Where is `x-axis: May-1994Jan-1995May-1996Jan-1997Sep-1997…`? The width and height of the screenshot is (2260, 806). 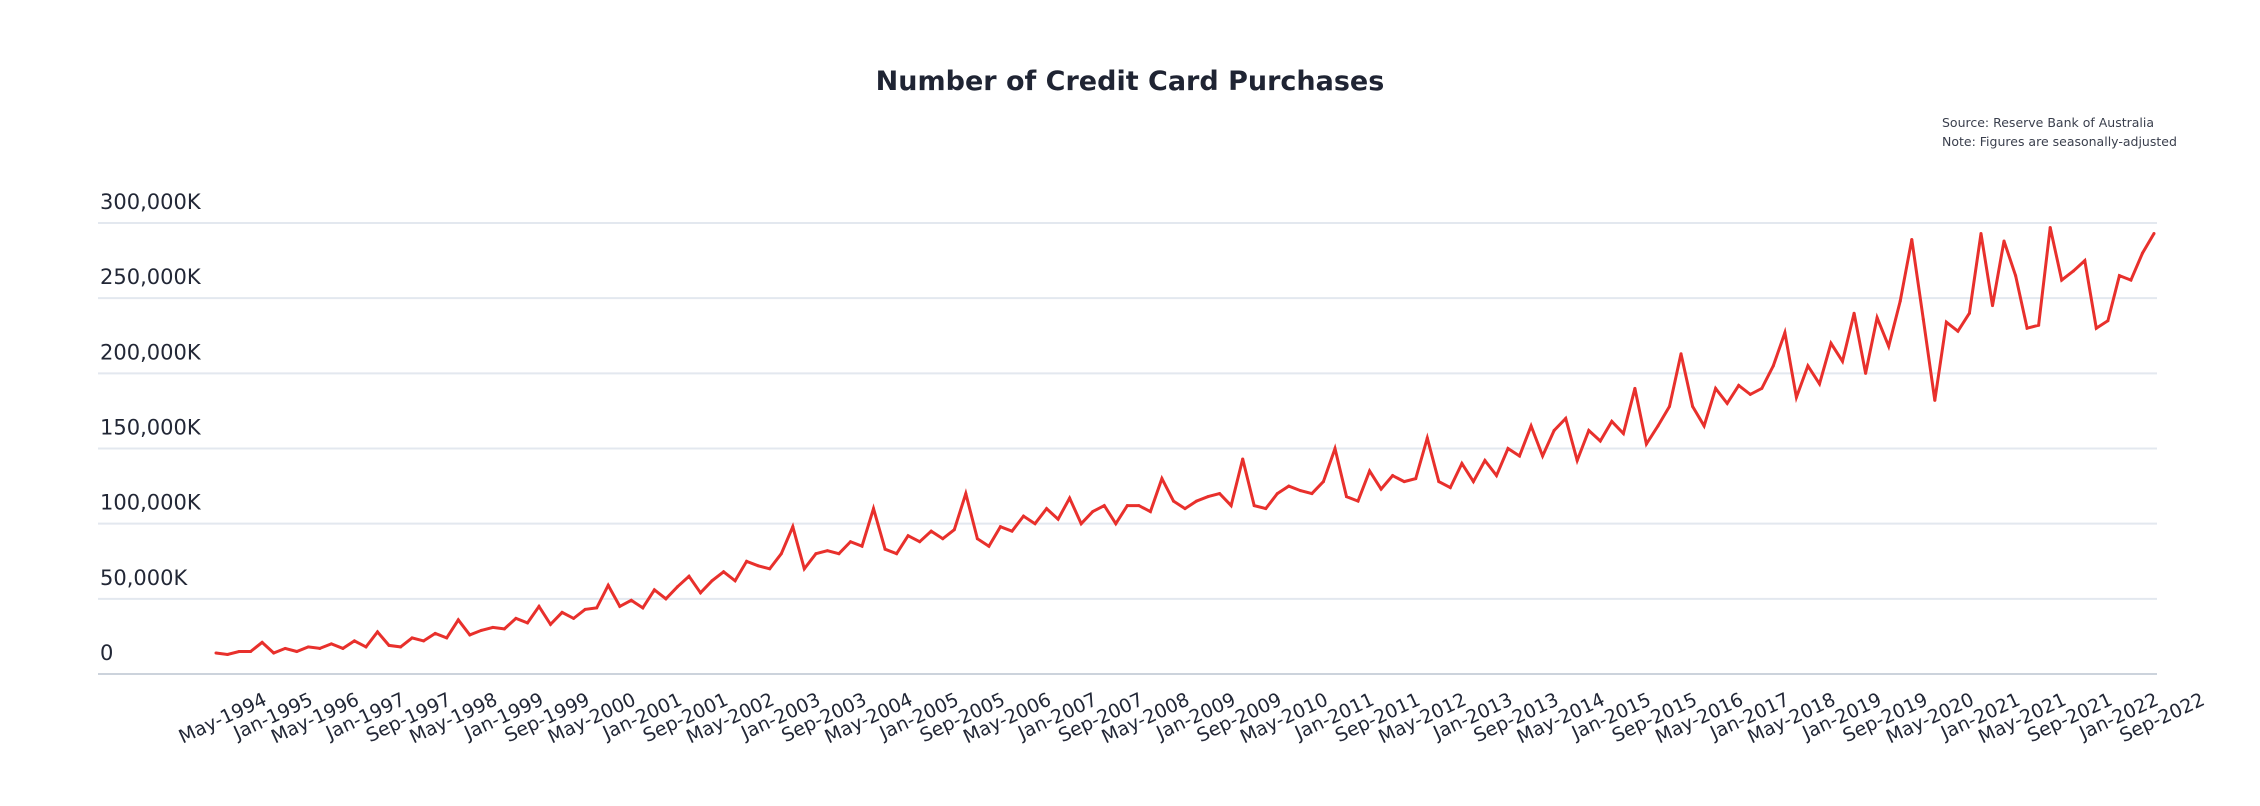
x-axis: May-1994Jan-1995May-1996Jan-1997Sep-1997… is located at coordinates (1191, 719).